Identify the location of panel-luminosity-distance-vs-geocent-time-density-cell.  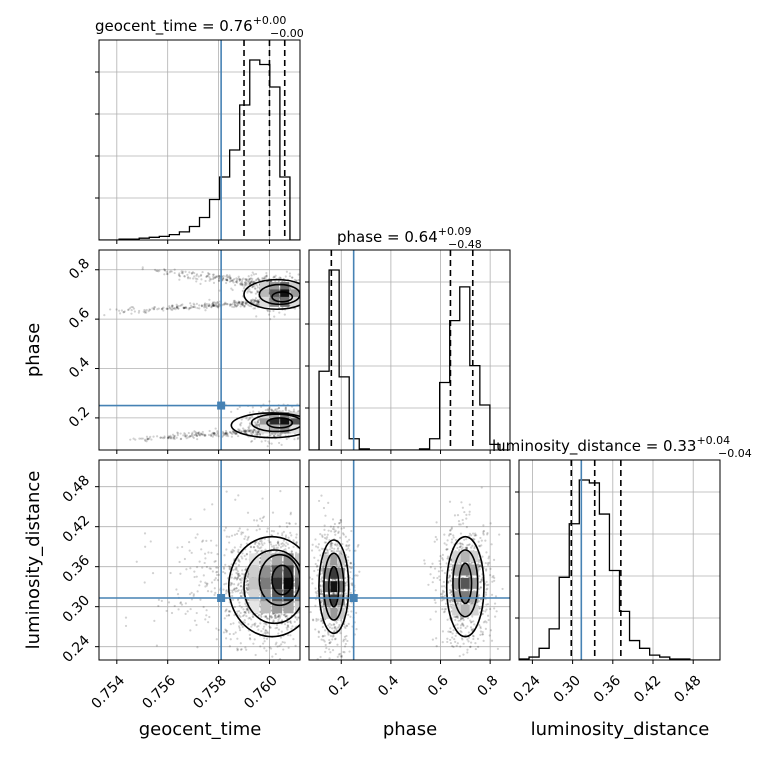
(288, 595).